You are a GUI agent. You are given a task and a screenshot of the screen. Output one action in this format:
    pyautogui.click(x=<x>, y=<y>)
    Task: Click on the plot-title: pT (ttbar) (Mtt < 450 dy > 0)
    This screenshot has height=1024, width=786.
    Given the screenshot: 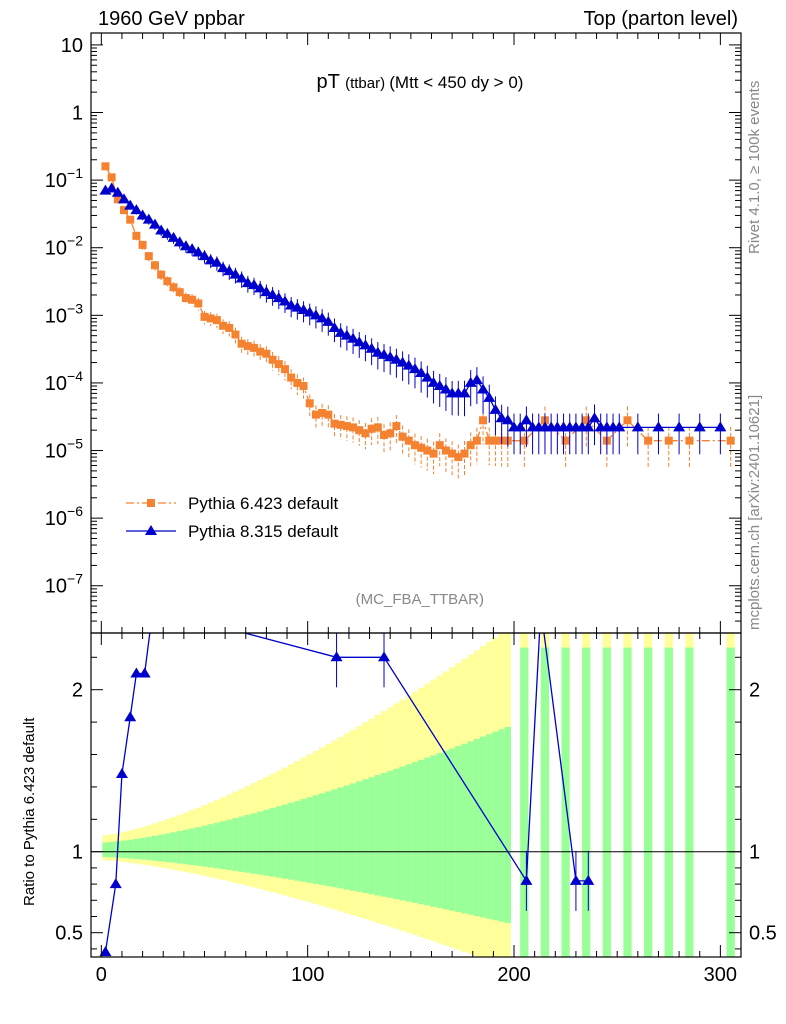 What is the action you would take?
    pyautogui.click(x=420, y=82)
    